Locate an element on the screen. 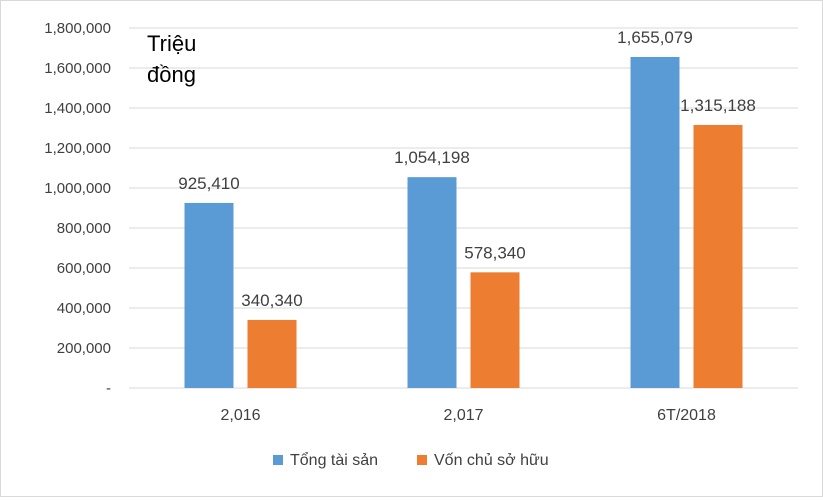 This screenshot has width=823, height=501. x-axis-category-labels: 2,016 2,017 6T/2018 is located at coordinates (467, 415).